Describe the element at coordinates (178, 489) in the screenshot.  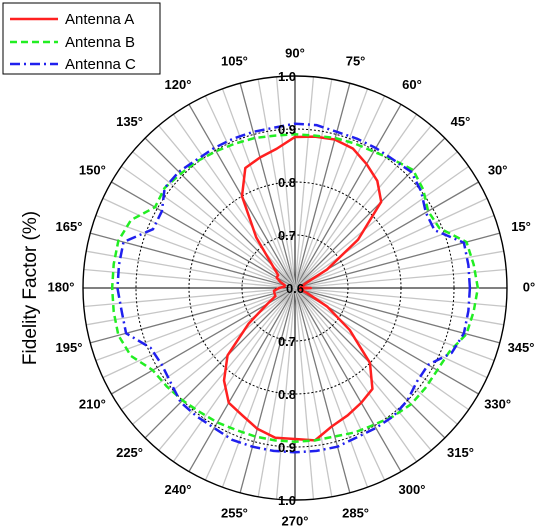
I see `angle-tick-label: 240°` at that location.